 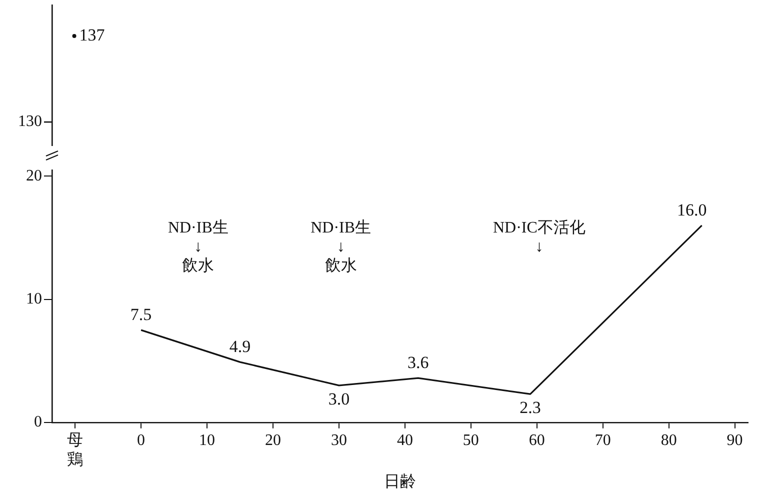 What do you see at coordinates (338, 441) in the screenshot?
I see `x-tick-label: 30` at bounding box center [338, 441].